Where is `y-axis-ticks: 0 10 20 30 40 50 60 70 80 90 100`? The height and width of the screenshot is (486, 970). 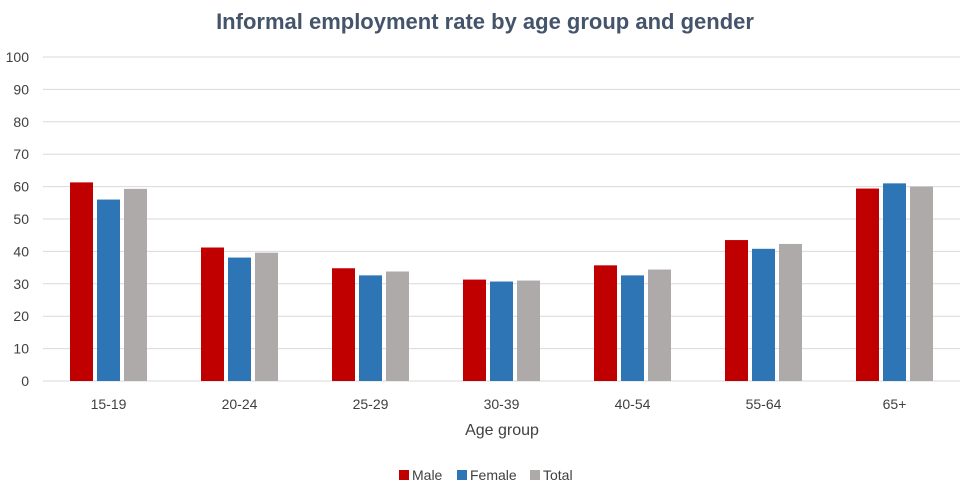
y-axis-ticks: 0 10 20 30 40 50 60 70 80 90 100 is located at coordinates (18, 219).